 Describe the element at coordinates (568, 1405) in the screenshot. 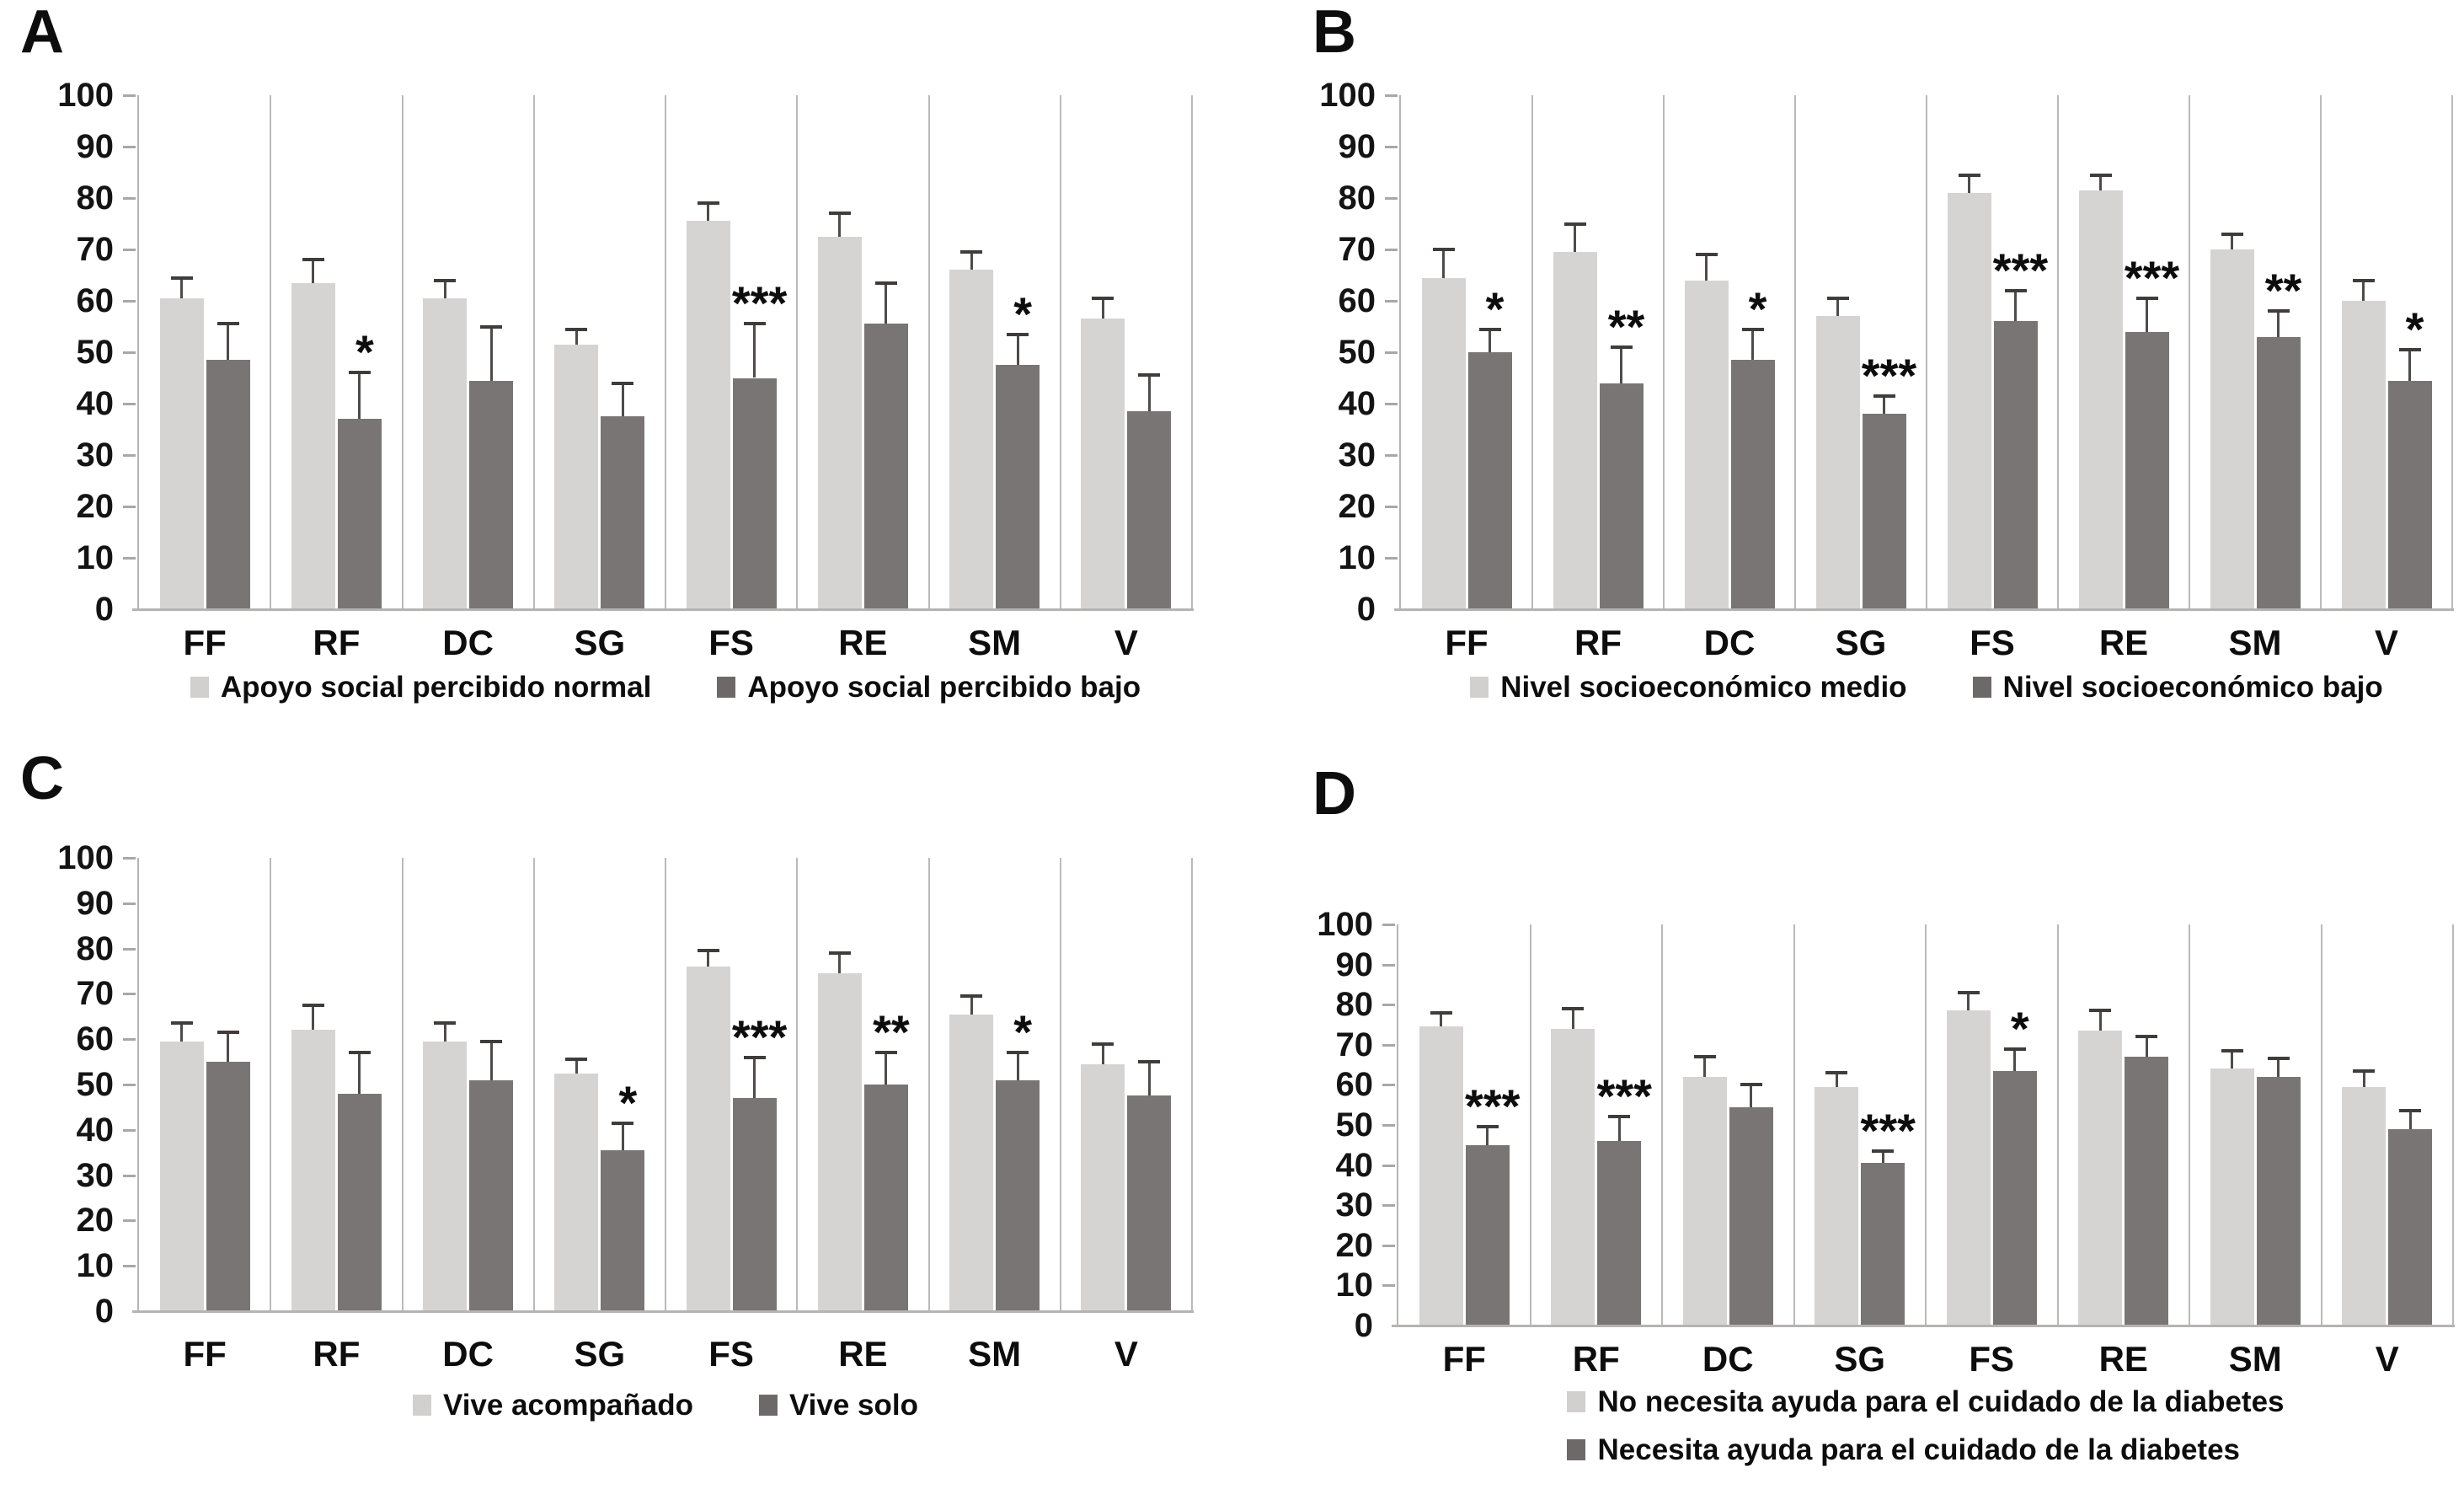

I see `legend-label: Vive acompañado` at that location.